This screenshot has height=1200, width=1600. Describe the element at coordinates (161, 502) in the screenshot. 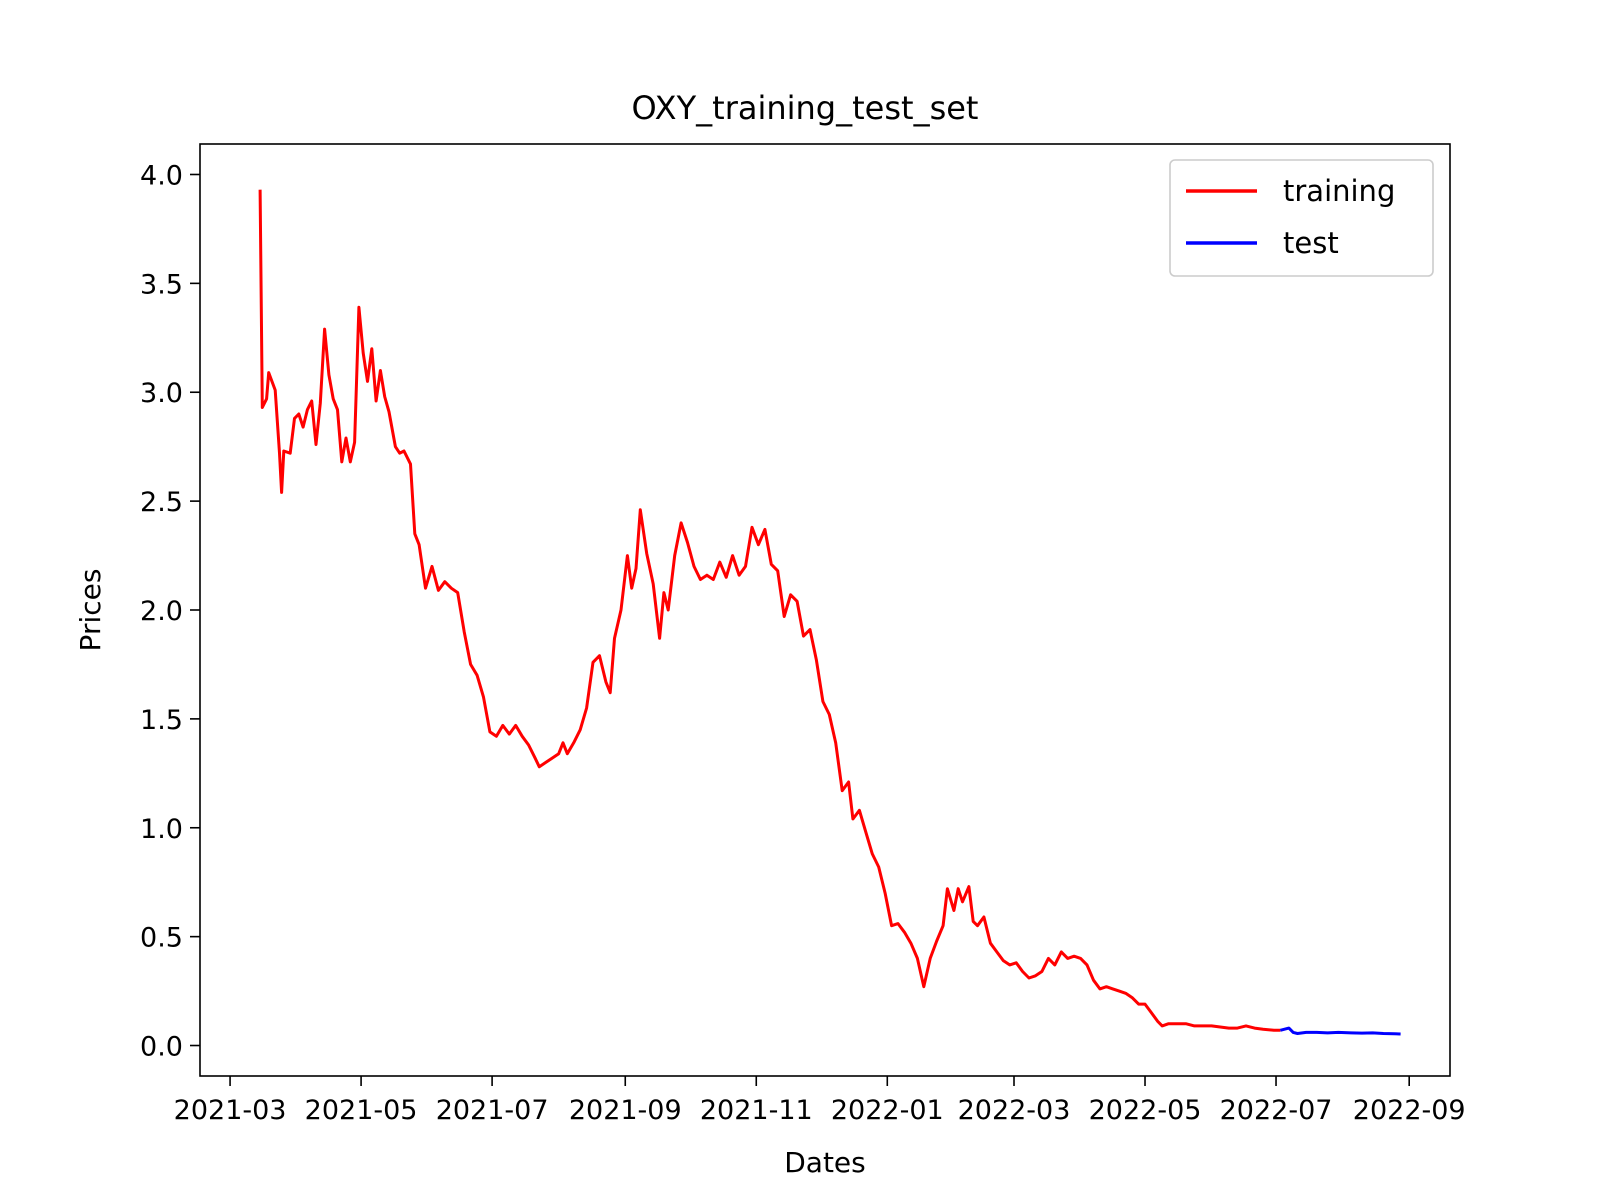

I see `y-tick-label: 2.5` at that location.